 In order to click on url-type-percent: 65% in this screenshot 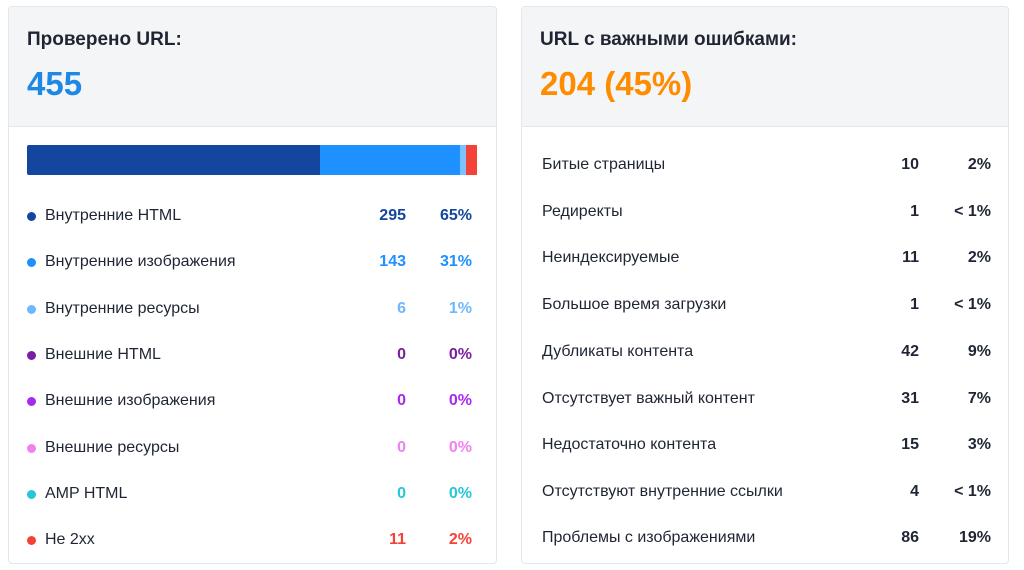, I will do `click(455, 215)`.